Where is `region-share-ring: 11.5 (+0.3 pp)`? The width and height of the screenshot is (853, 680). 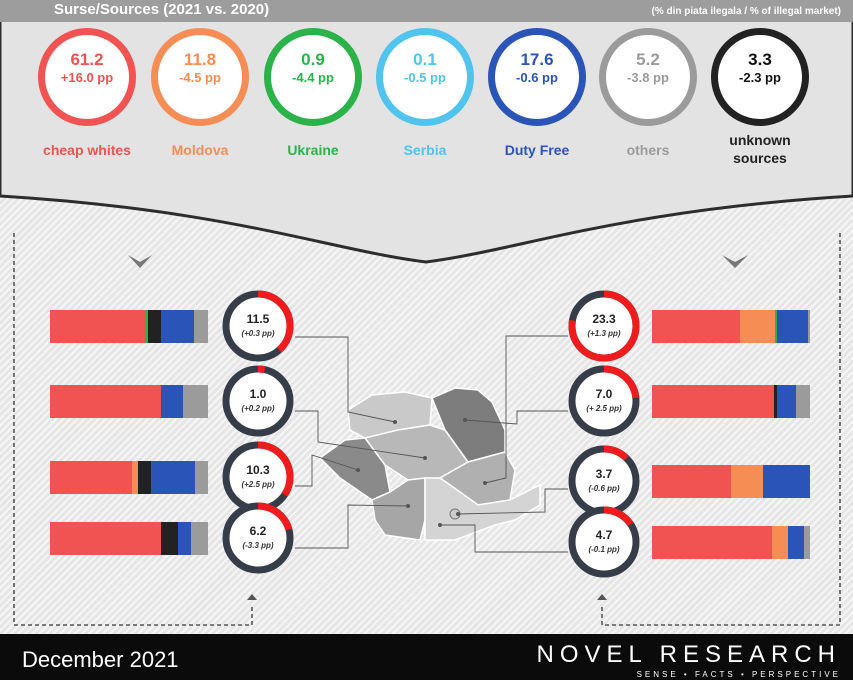 region-share-ring: 11.5 (+0.3 pp) is located at coordinates (258, 326).